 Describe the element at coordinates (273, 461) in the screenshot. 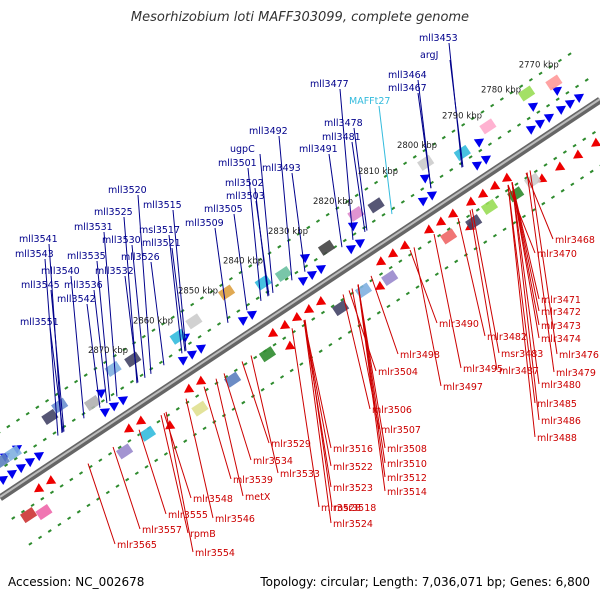

I see `gene-label-reverse: mlr3534` at that location.